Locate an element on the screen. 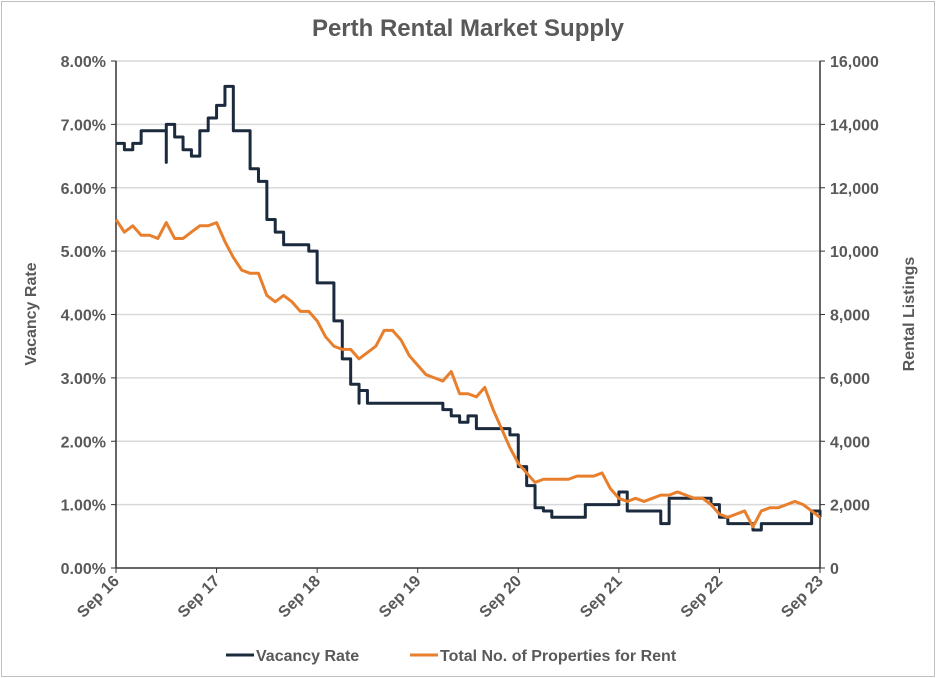 This screenshot has height=678, width=936. x-tick-label: Sep 21 is located at coordinates (601, 597).